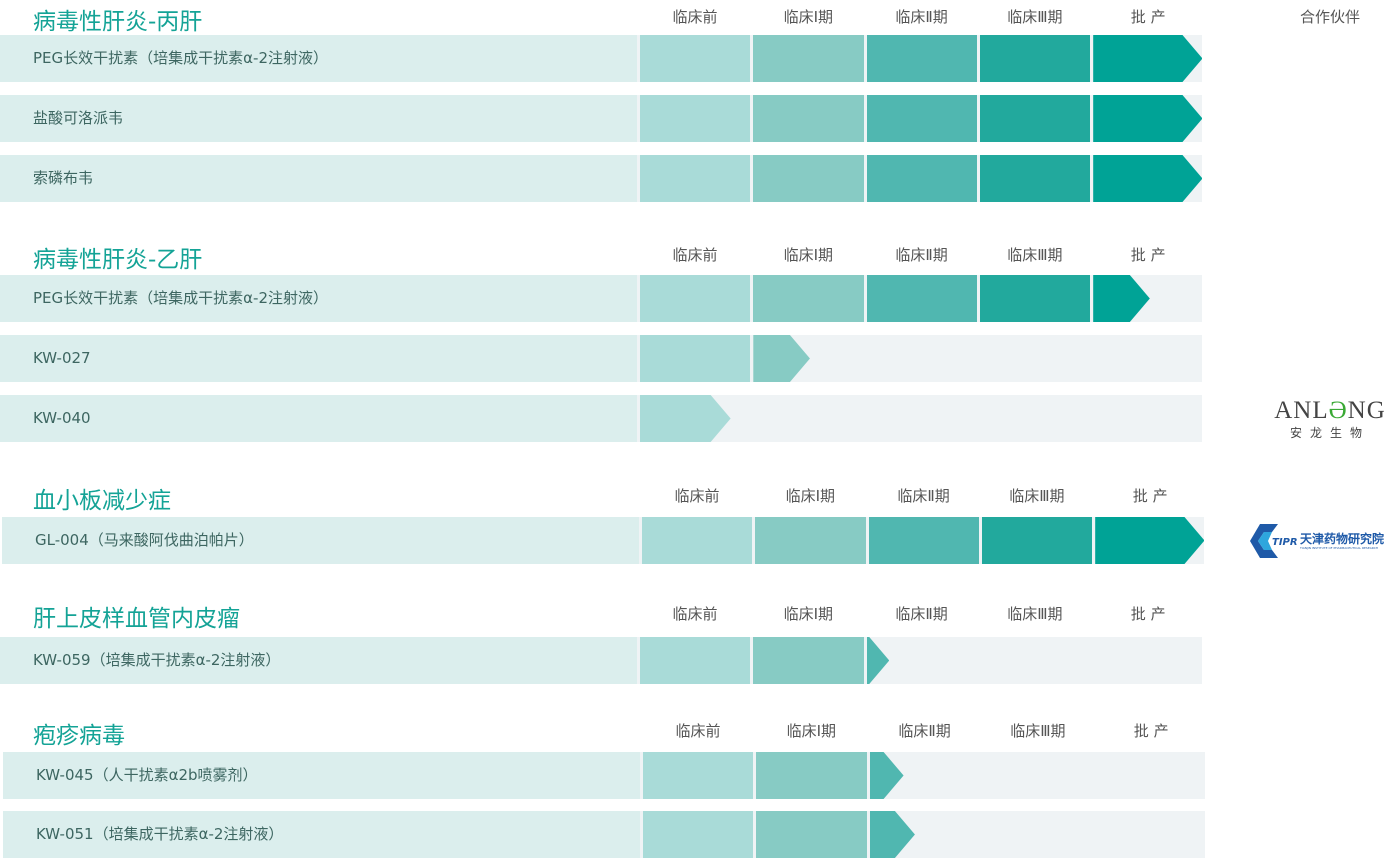 The image size is (1398, 859). Describe the element at coordinates (1329, 433) in the screenshot. I see `partner-name-anlong: 安龙生物` at that location.